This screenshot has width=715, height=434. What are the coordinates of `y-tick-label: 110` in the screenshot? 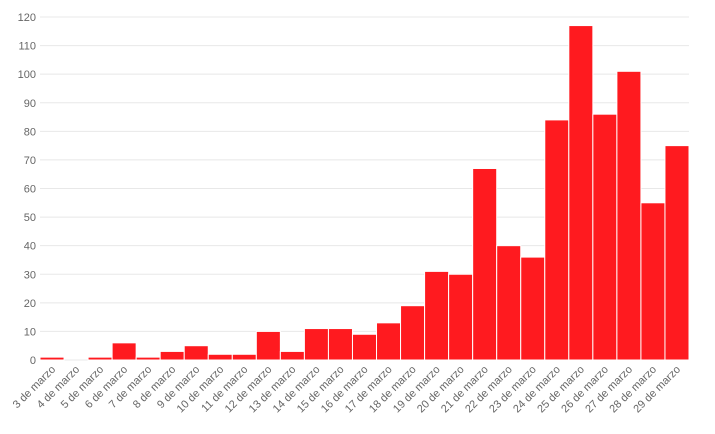 It's located at (27, 47).